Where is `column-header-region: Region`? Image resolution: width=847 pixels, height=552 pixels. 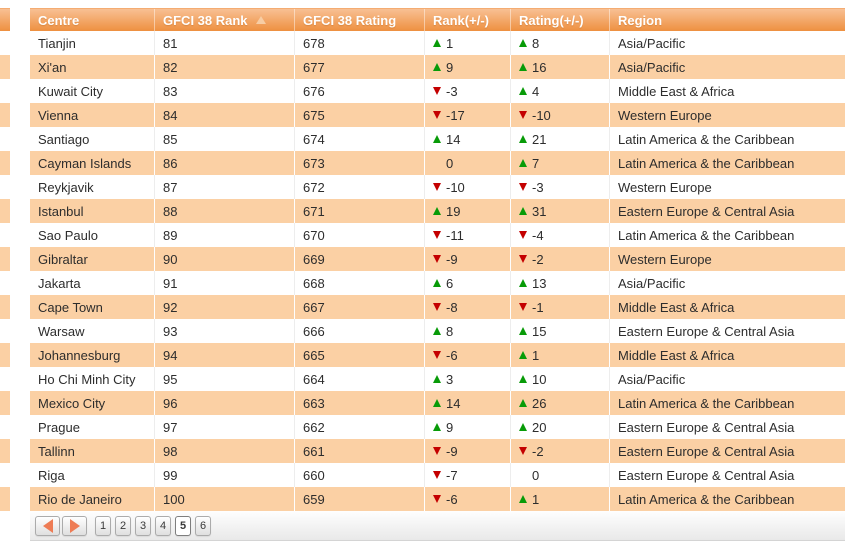
column-header-region: Region is located at coordinates (727, 20).